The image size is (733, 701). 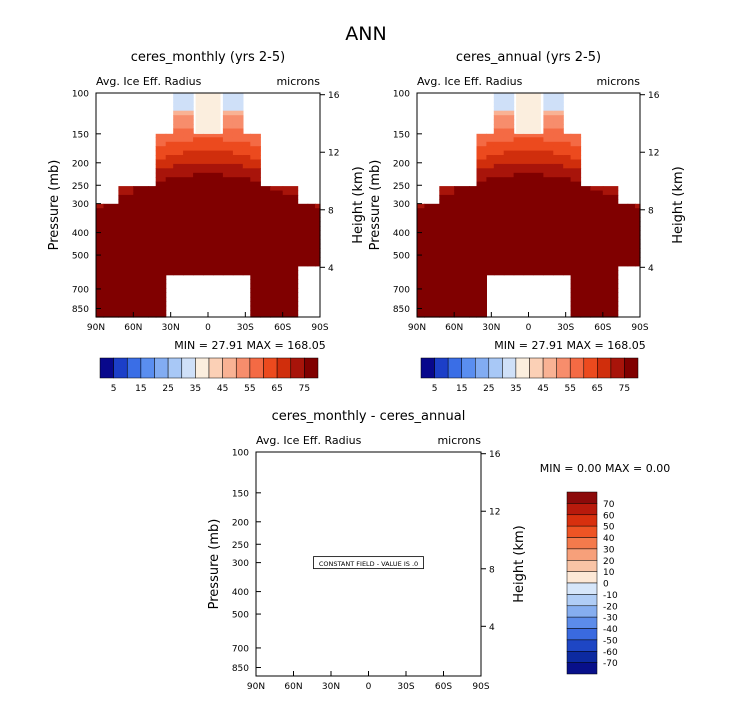 What do you see at coordinates (625, 468) in the screenshot?
I see `max-label: MAX =` at bounding box center [625, 468].